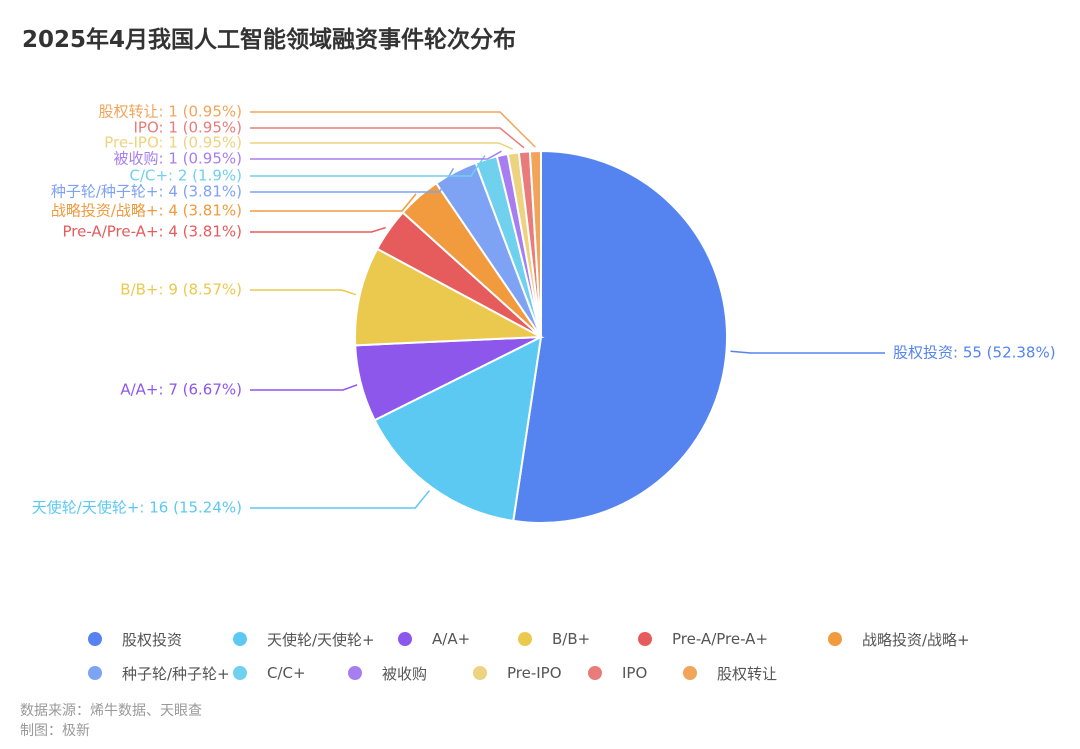 The image size is (1080, 749). I want to click on slice-label: C/C+: 2 (1.9%), so click(185, 176).